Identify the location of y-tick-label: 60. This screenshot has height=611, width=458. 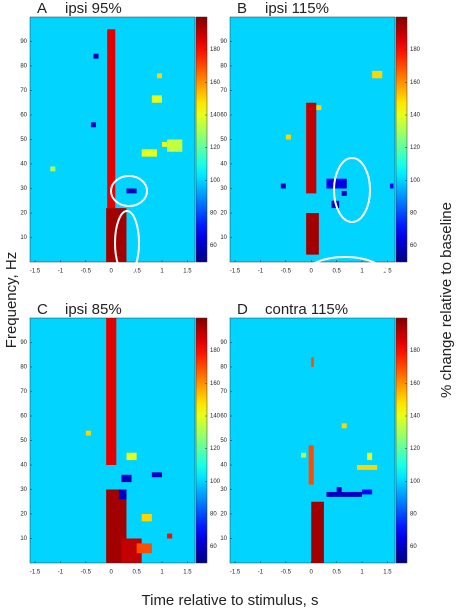
(223, 116).